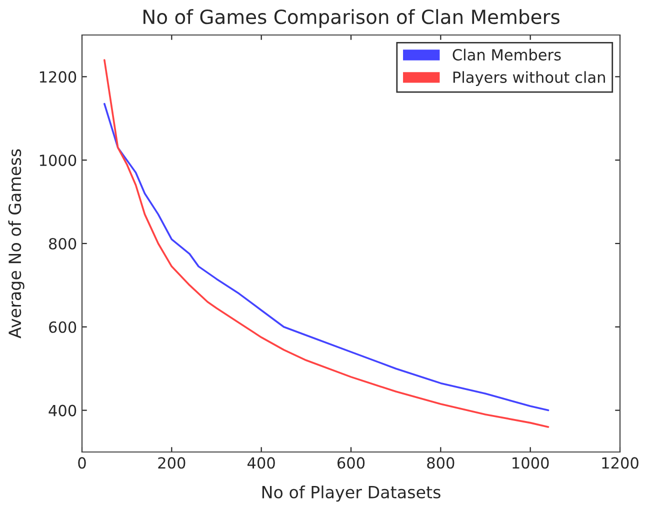 The width and height of the screenshot is (653, 506). What do you see at coordinates (82, 463) in the screenshot?
I see `x-tick-label: 0` at bounding box center [82, 463].